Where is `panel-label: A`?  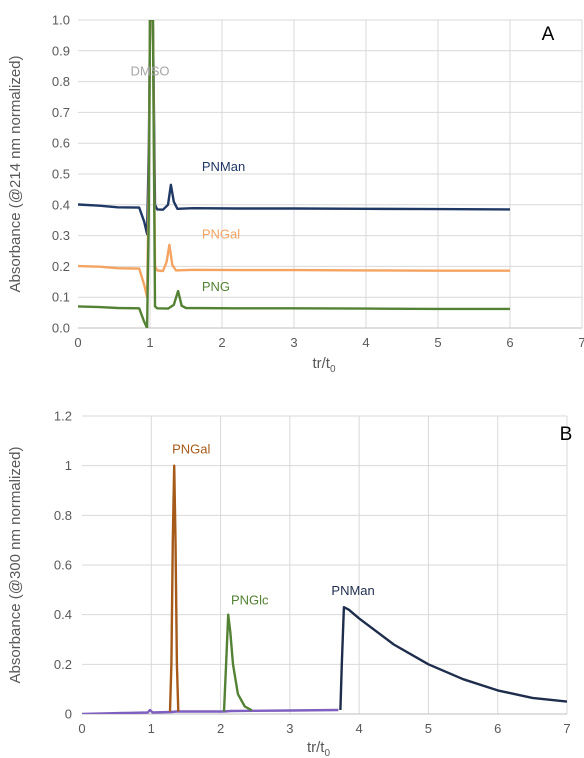 panel-label: A is located at coordinates (548, 34).